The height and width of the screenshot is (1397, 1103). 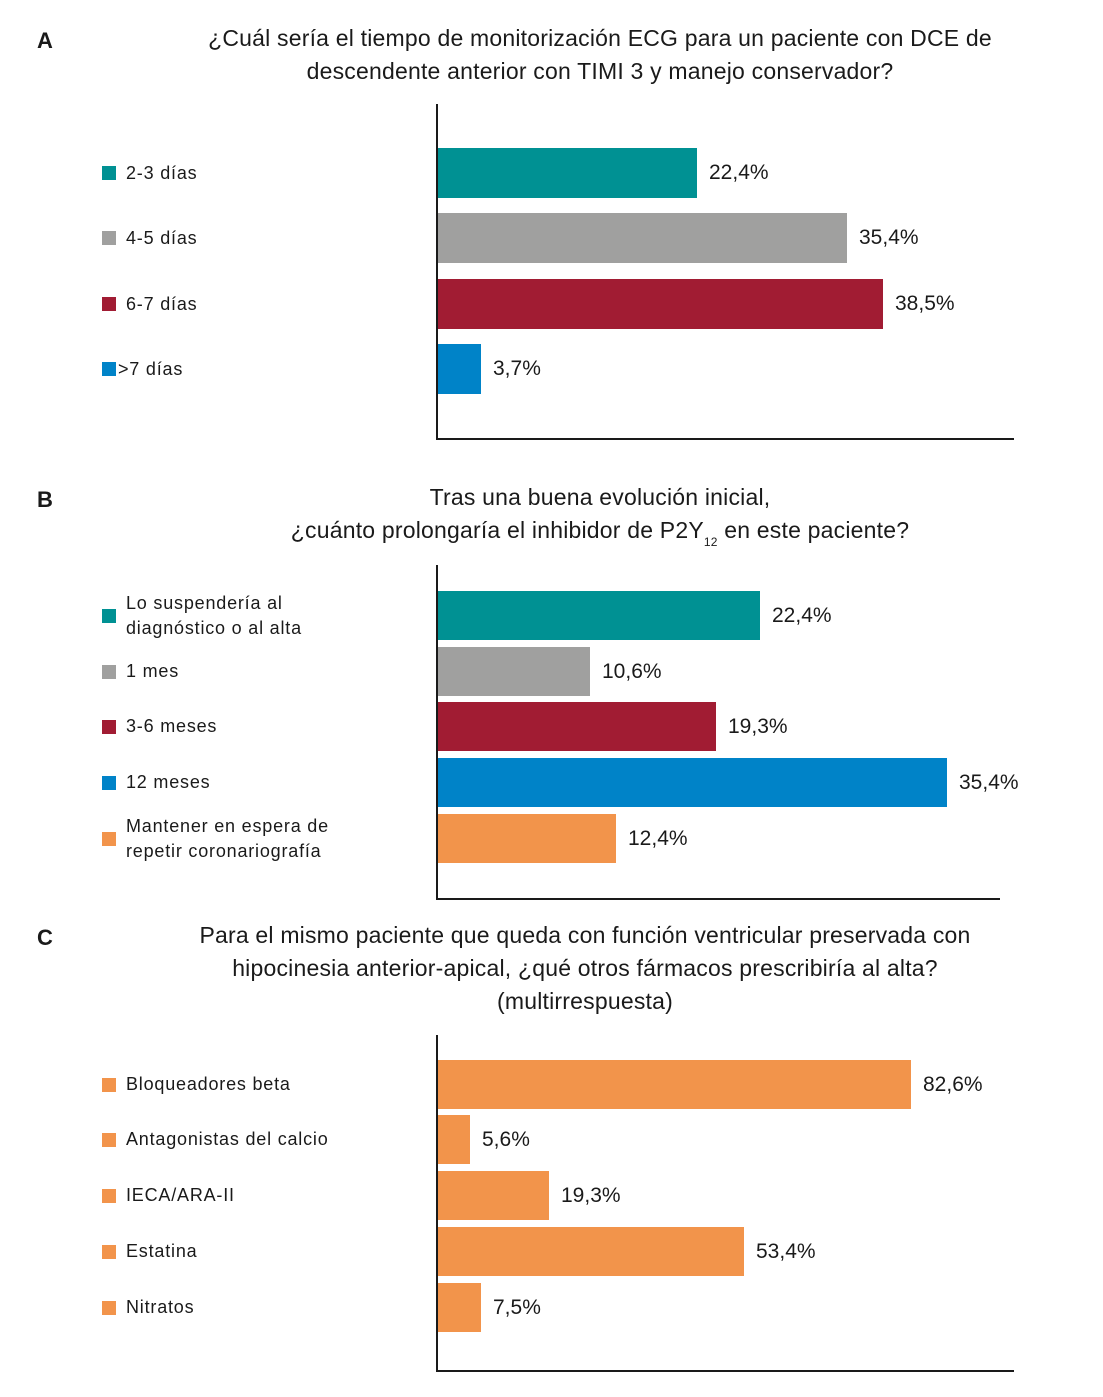 What do you see at coordinates (725, 439) in the screenshot?
I see `panel-a-x-axis` at bounding box center [725, 439].